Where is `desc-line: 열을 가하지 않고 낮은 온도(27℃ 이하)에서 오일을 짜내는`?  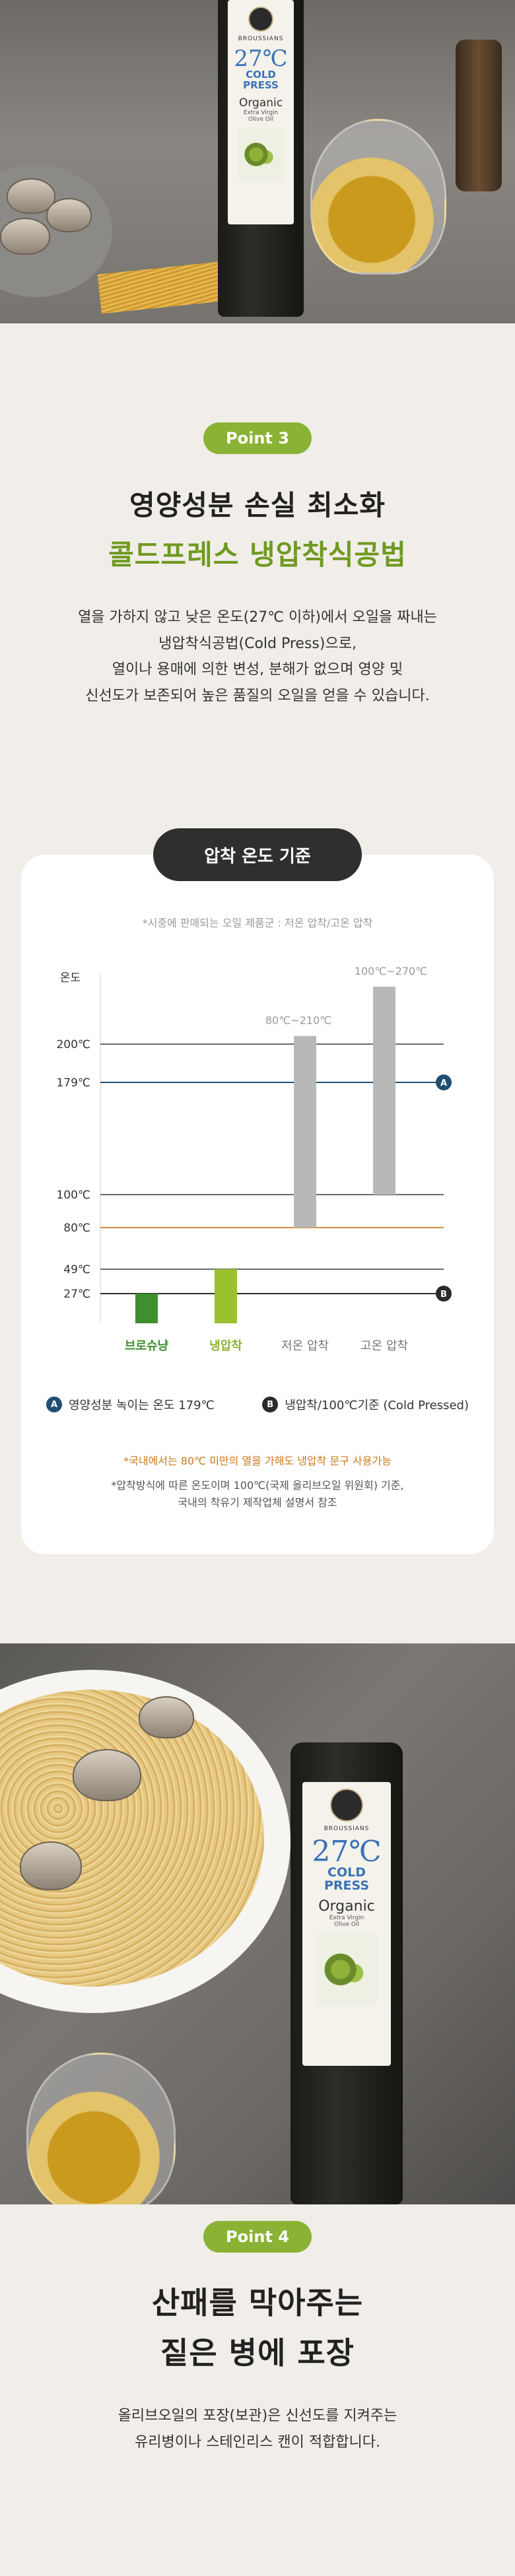
desc-line: 열을 가하지 않고 낮은 온도(27℃ 이하)에서 오일을 짜내는 is located at coordinates (257, 617).